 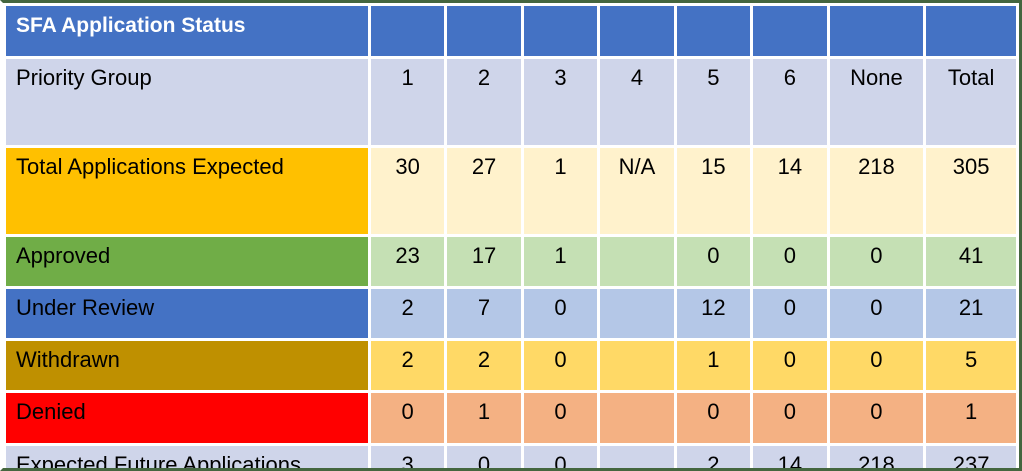 What do you see at coordinates (713, 102) in the screenshot?
I see `column-header-5: 5` at bounding box center [713, 102].